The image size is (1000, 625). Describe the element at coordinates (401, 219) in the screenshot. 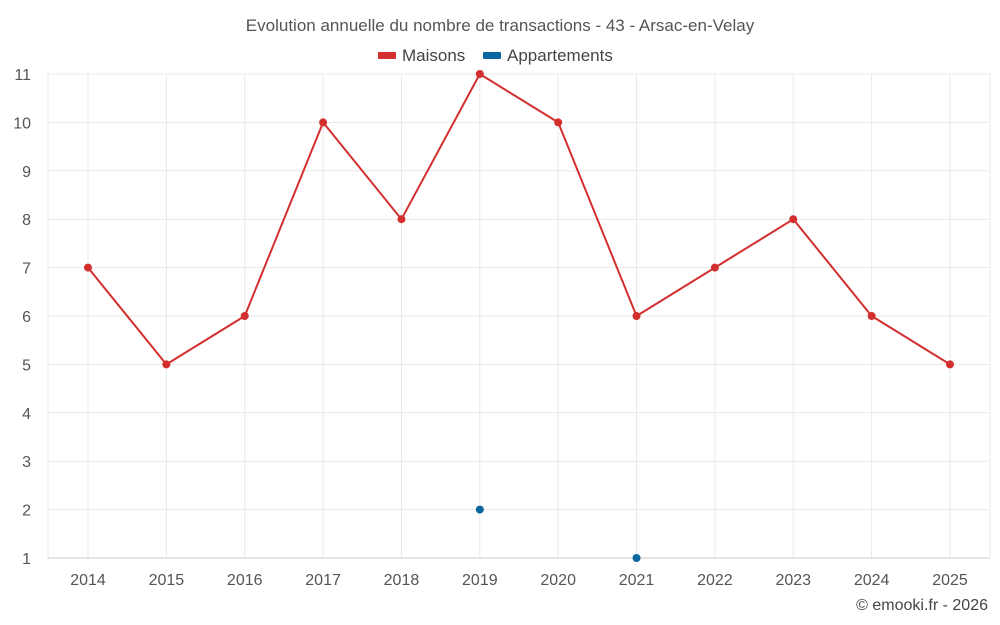

I see `point-maisons-2018` at that location.